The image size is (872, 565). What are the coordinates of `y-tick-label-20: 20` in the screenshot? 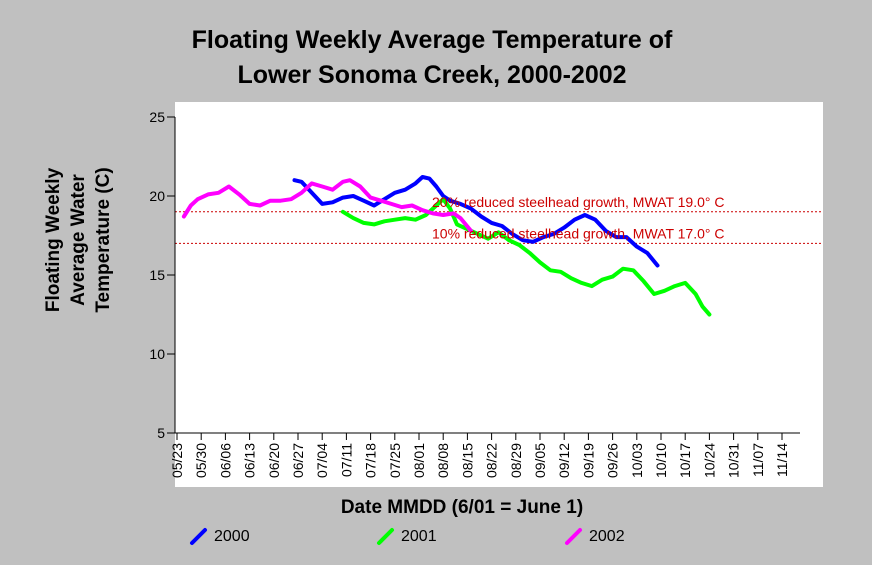 It's located at (157, 196).